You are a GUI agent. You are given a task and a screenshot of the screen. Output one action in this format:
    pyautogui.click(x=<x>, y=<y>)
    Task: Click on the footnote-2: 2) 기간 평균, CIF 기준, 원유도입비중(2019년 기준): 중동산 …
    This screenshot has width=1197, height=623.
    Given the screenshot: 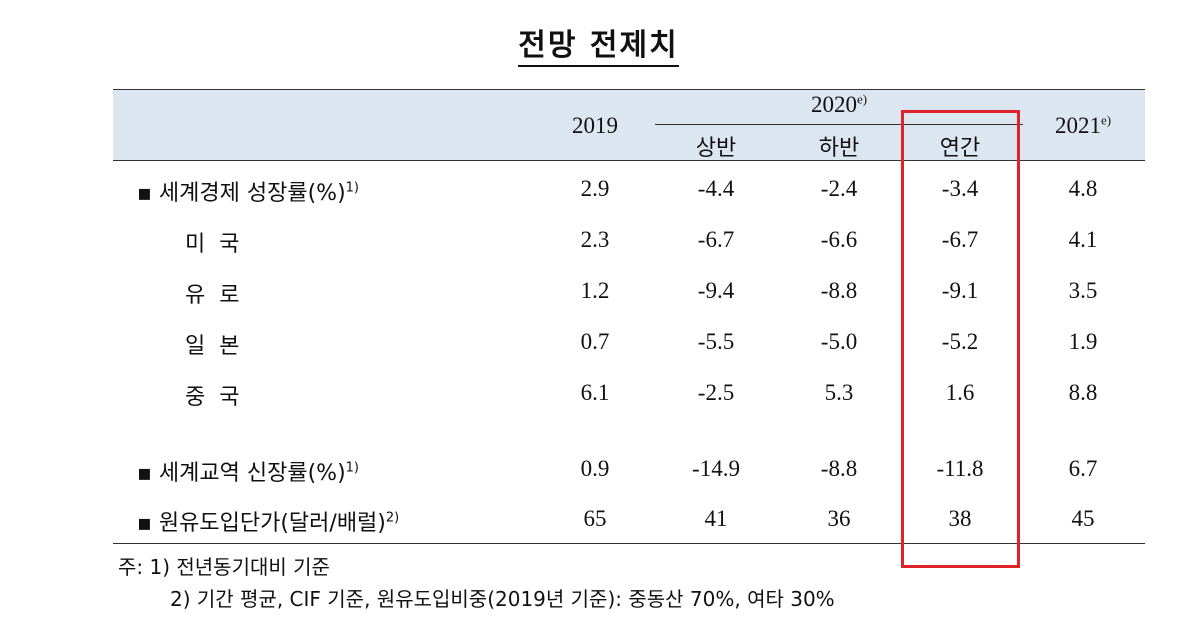 What is the action you would take?
    pyautogui.click(x=502, y=599)
    